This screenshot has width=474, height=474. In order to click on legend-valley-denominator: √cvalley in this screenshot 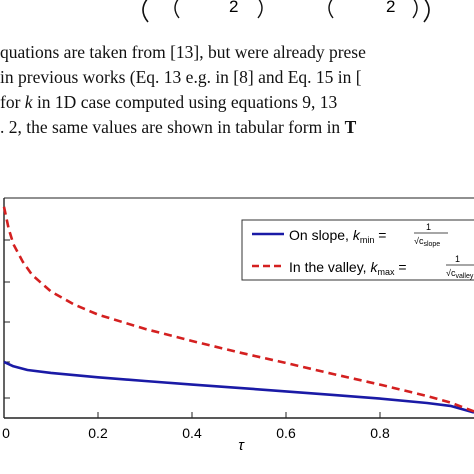, I will do `click(460, 274)`.